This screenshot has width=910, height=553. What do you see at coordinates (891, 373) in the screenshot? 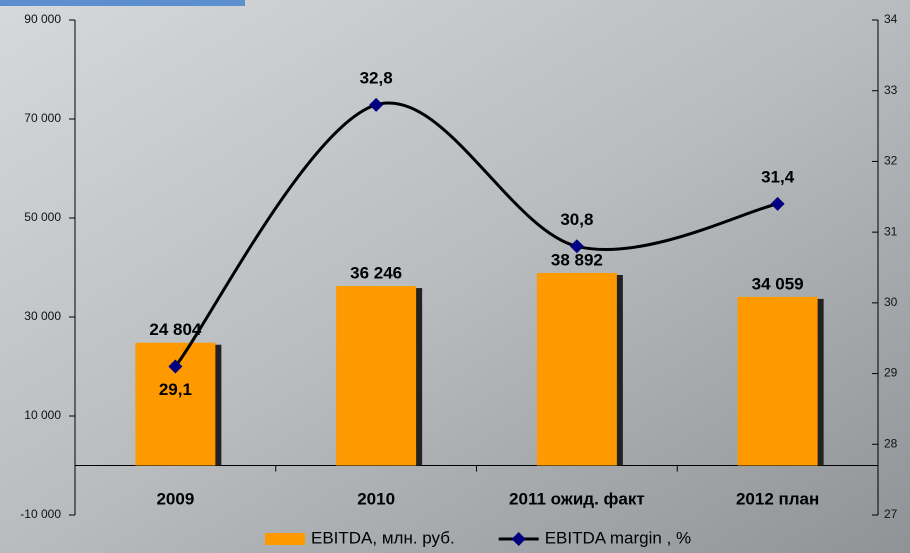
I see `y2-tick-label: 29` at bounding box center [891, 373].